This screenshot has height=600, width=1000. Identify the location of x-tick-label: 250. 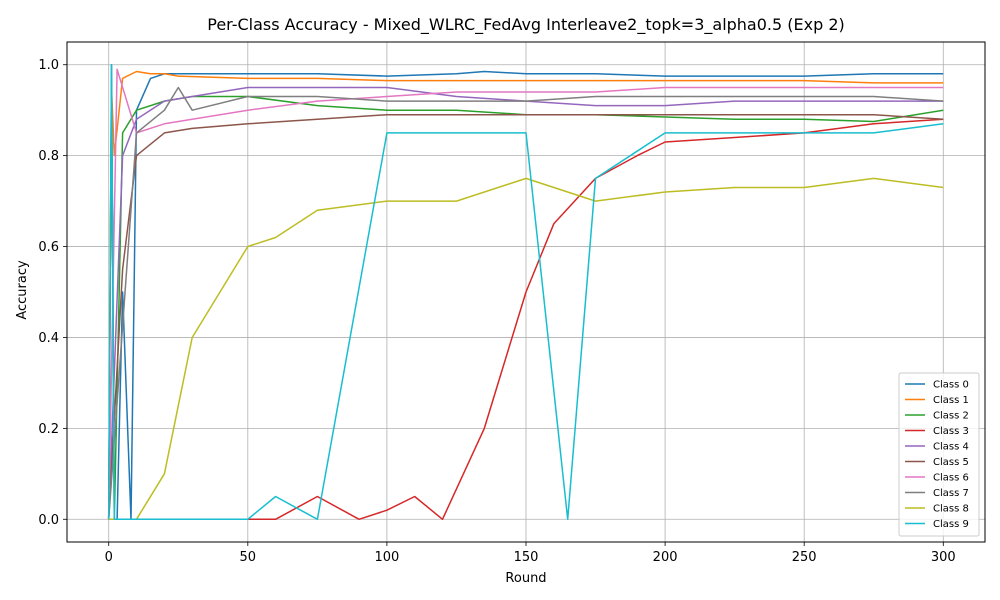
(804, 557).